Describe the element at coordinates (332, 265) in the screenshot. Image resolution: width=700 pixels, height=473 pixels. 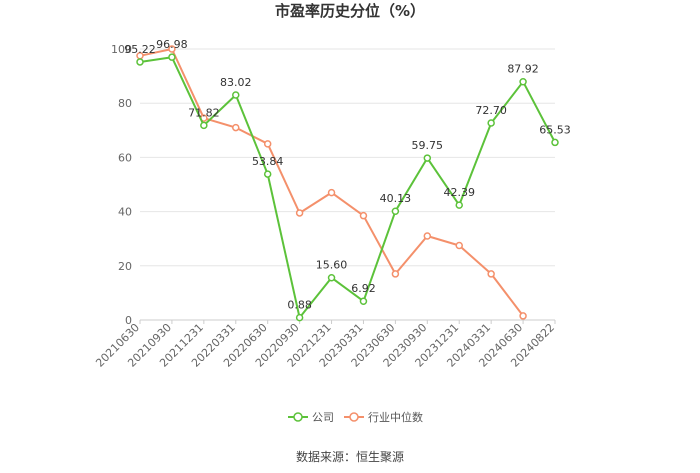
I see `data-label: 15.60` at that location.